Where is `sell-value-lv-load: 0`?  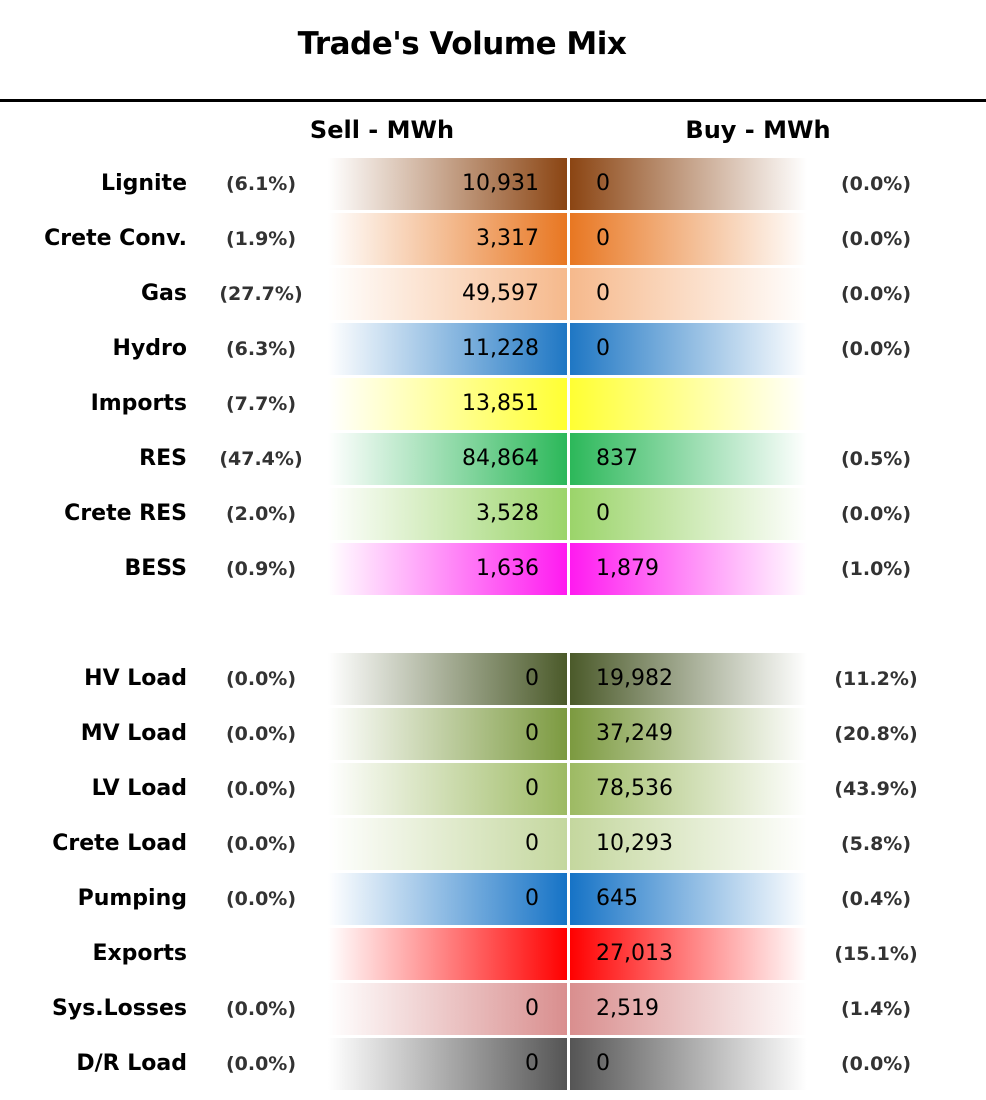 sell-value-lv-load: 0 is located at coordinates (532, 788).